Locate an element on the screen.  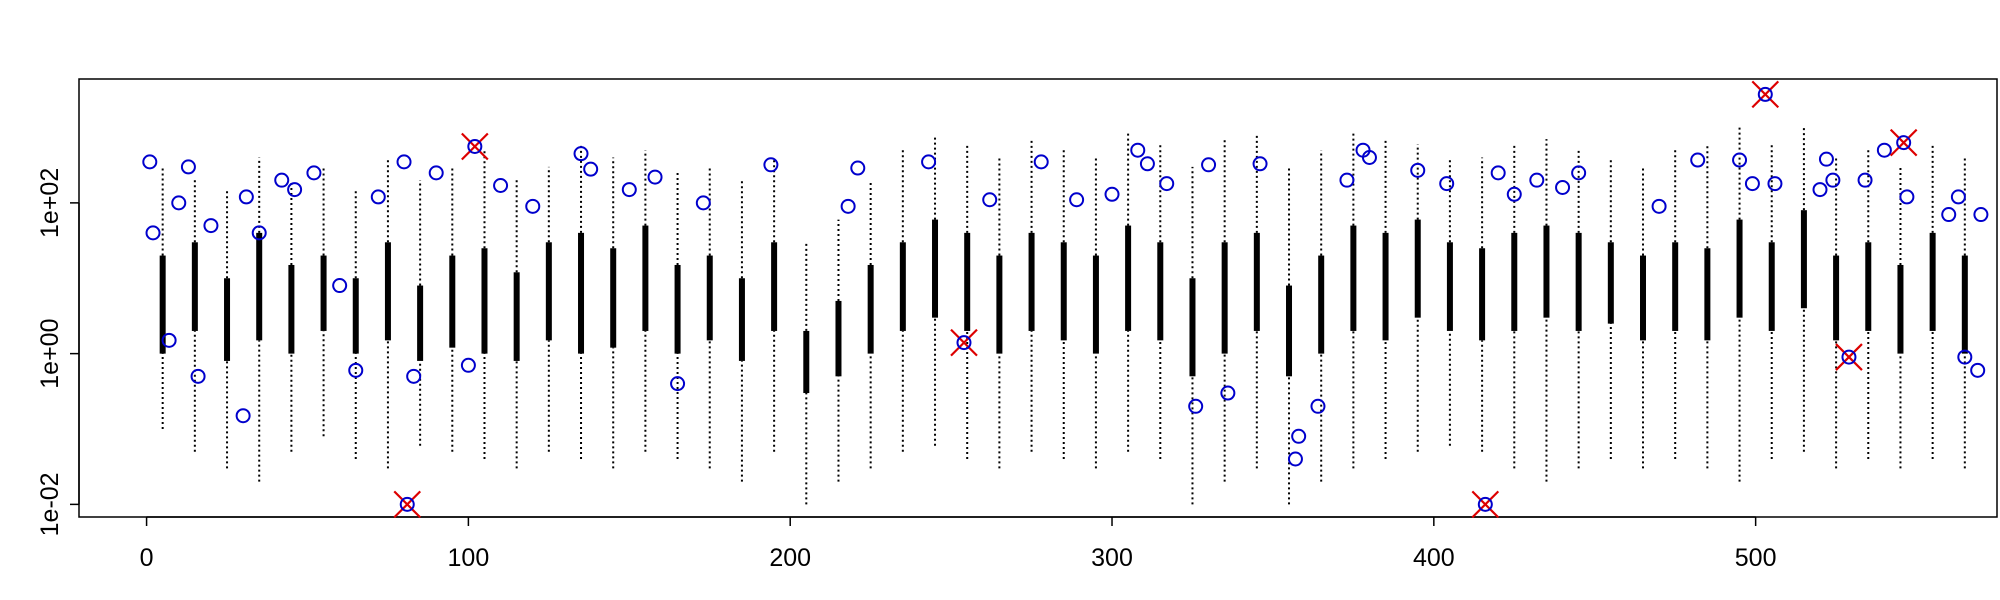
x-tick-label: 400 is located at coordinates (1434, 558).